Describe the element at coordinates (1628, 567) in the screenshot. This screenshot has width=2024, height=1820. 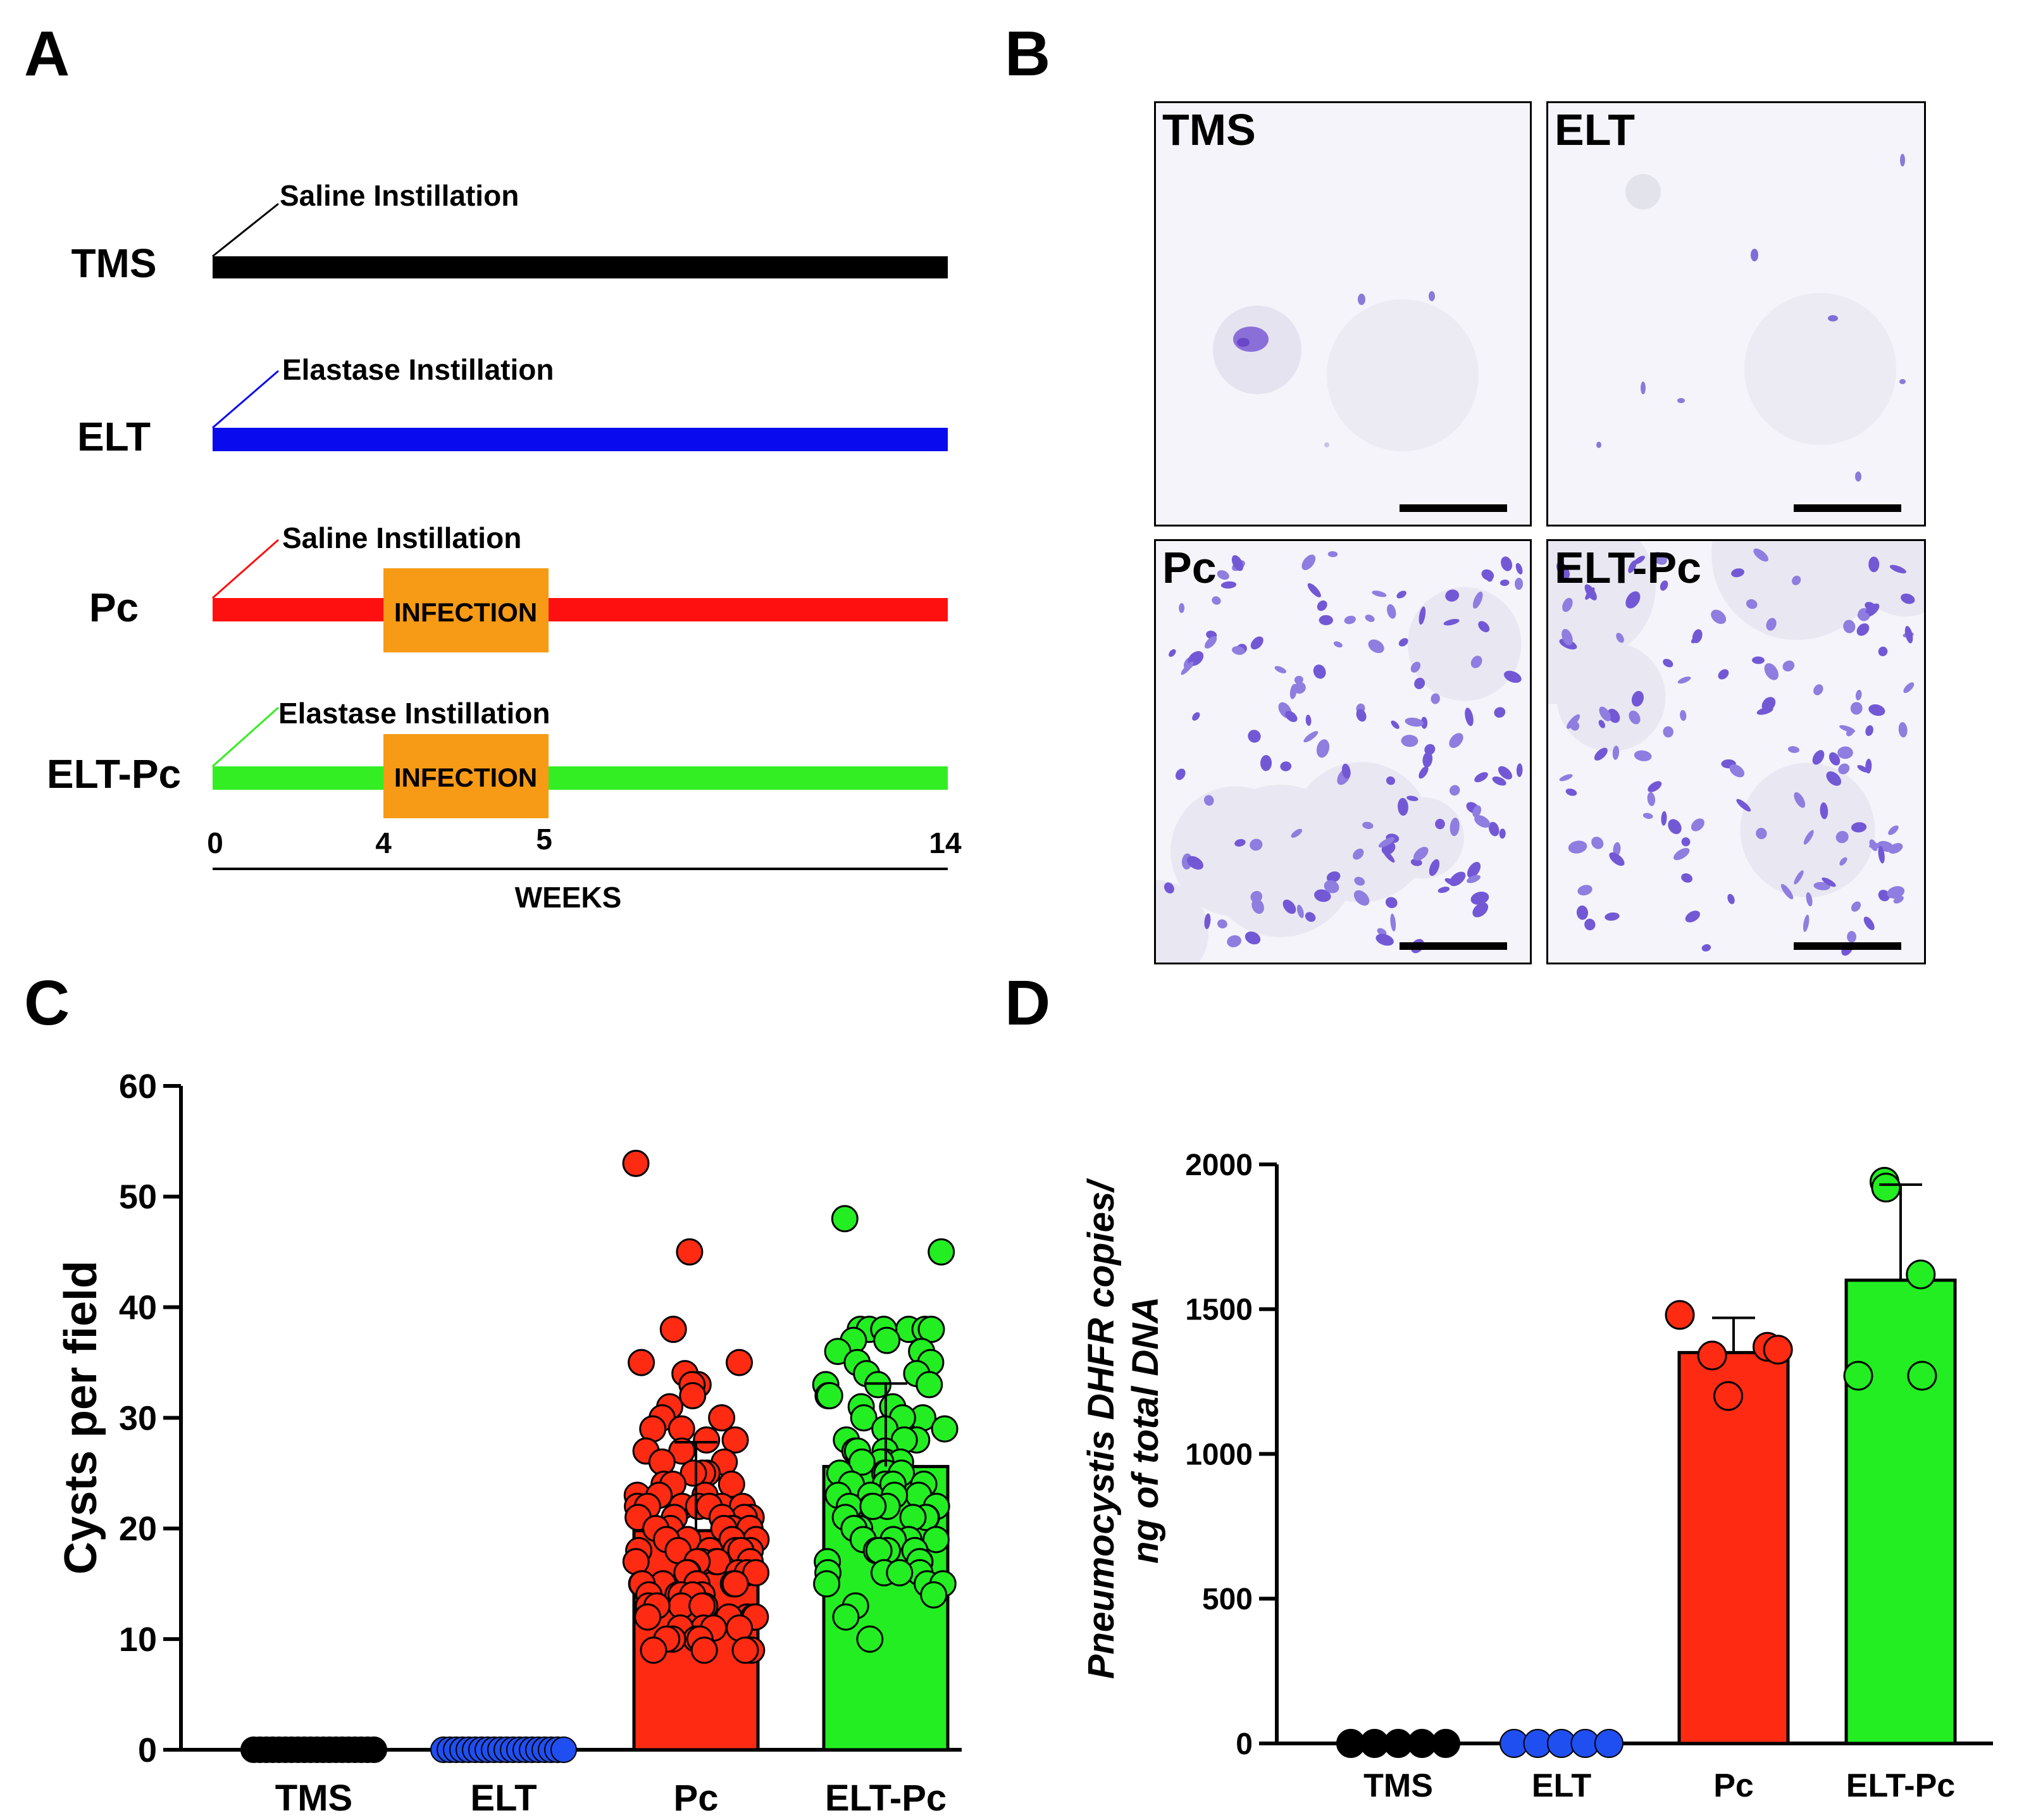
I see `micrograph-label: ELT-Pc` at that location.